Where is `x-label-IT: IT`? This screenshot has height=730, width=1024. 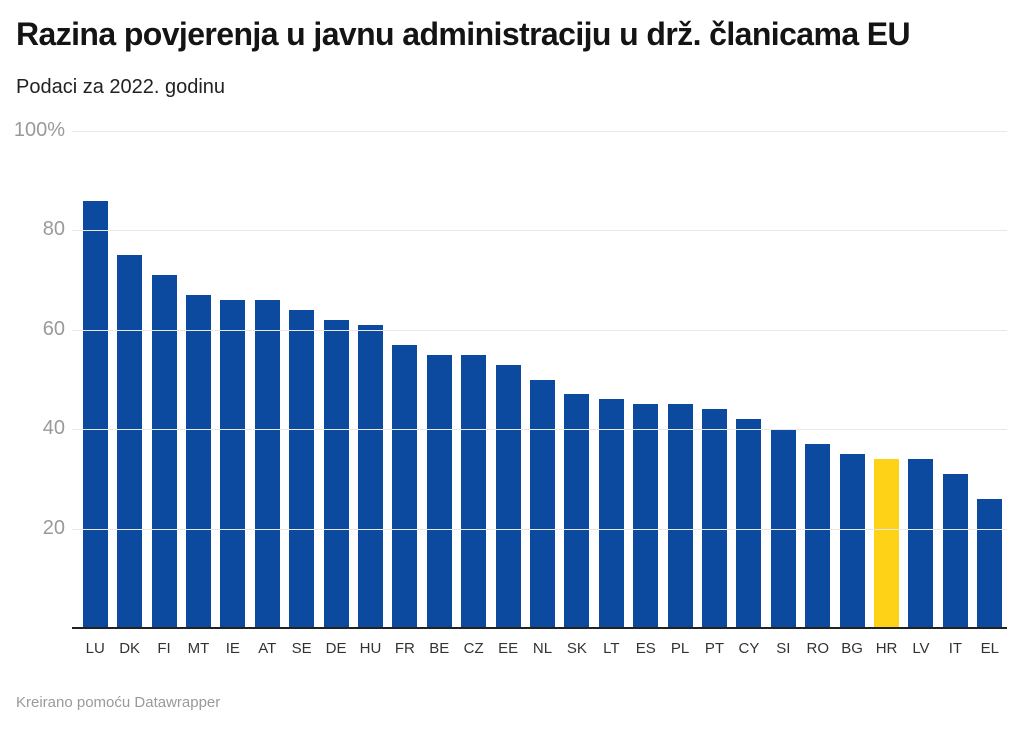 x-label-IT: IT is located at coordinates (955, 648).